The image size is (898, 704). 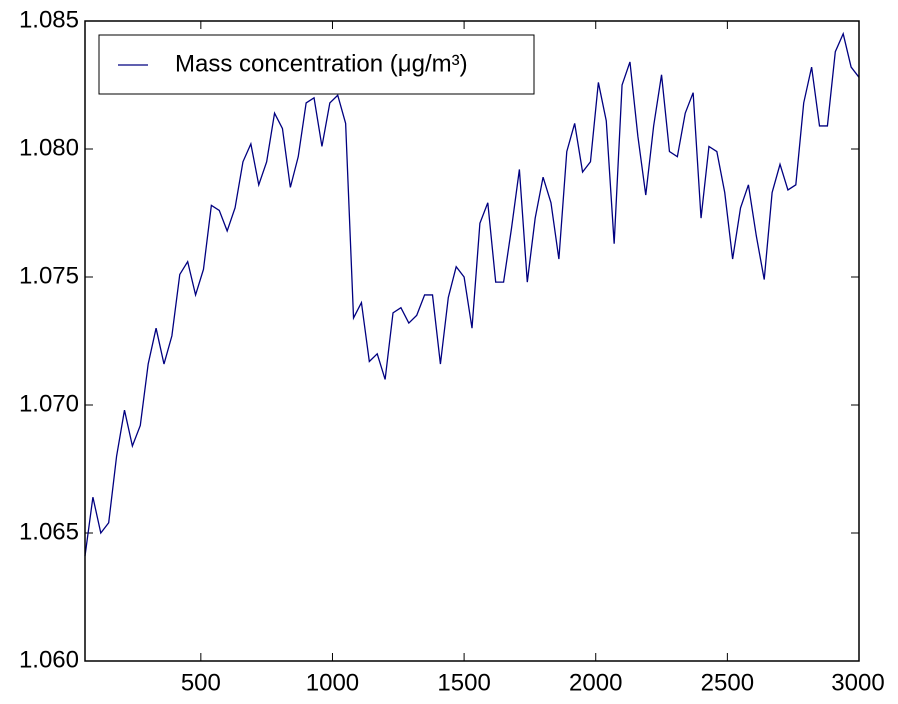 What do you see at coordinates (49, 659) in the screenshot?
I see `y-tick-label: 1.060` at bounding box center [49, 659].